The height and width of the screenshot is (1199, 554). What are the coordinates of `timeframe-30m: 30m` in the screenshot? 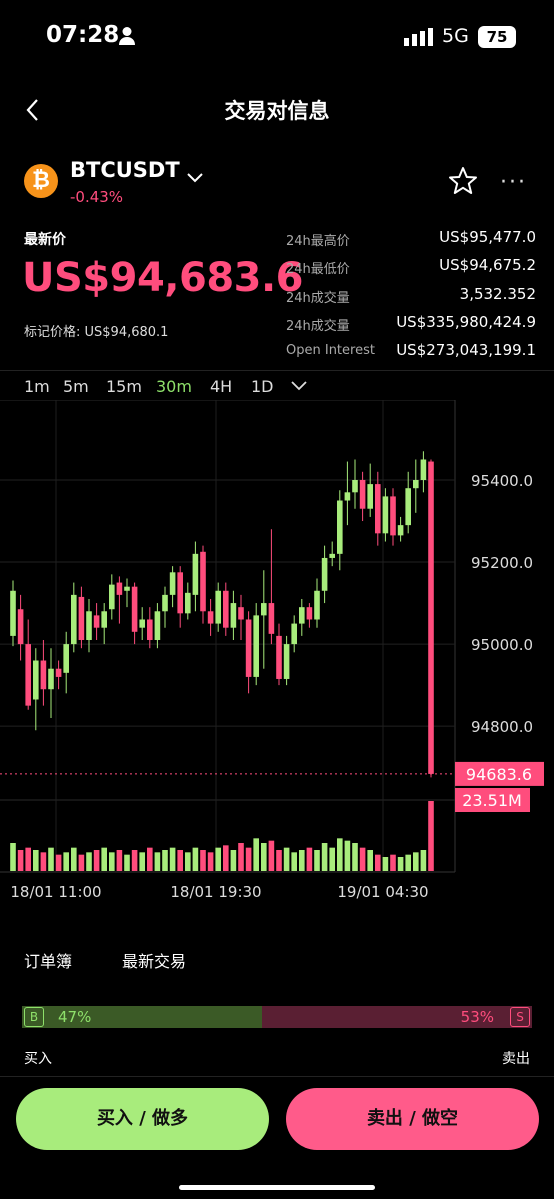 It's located at (174, 386).